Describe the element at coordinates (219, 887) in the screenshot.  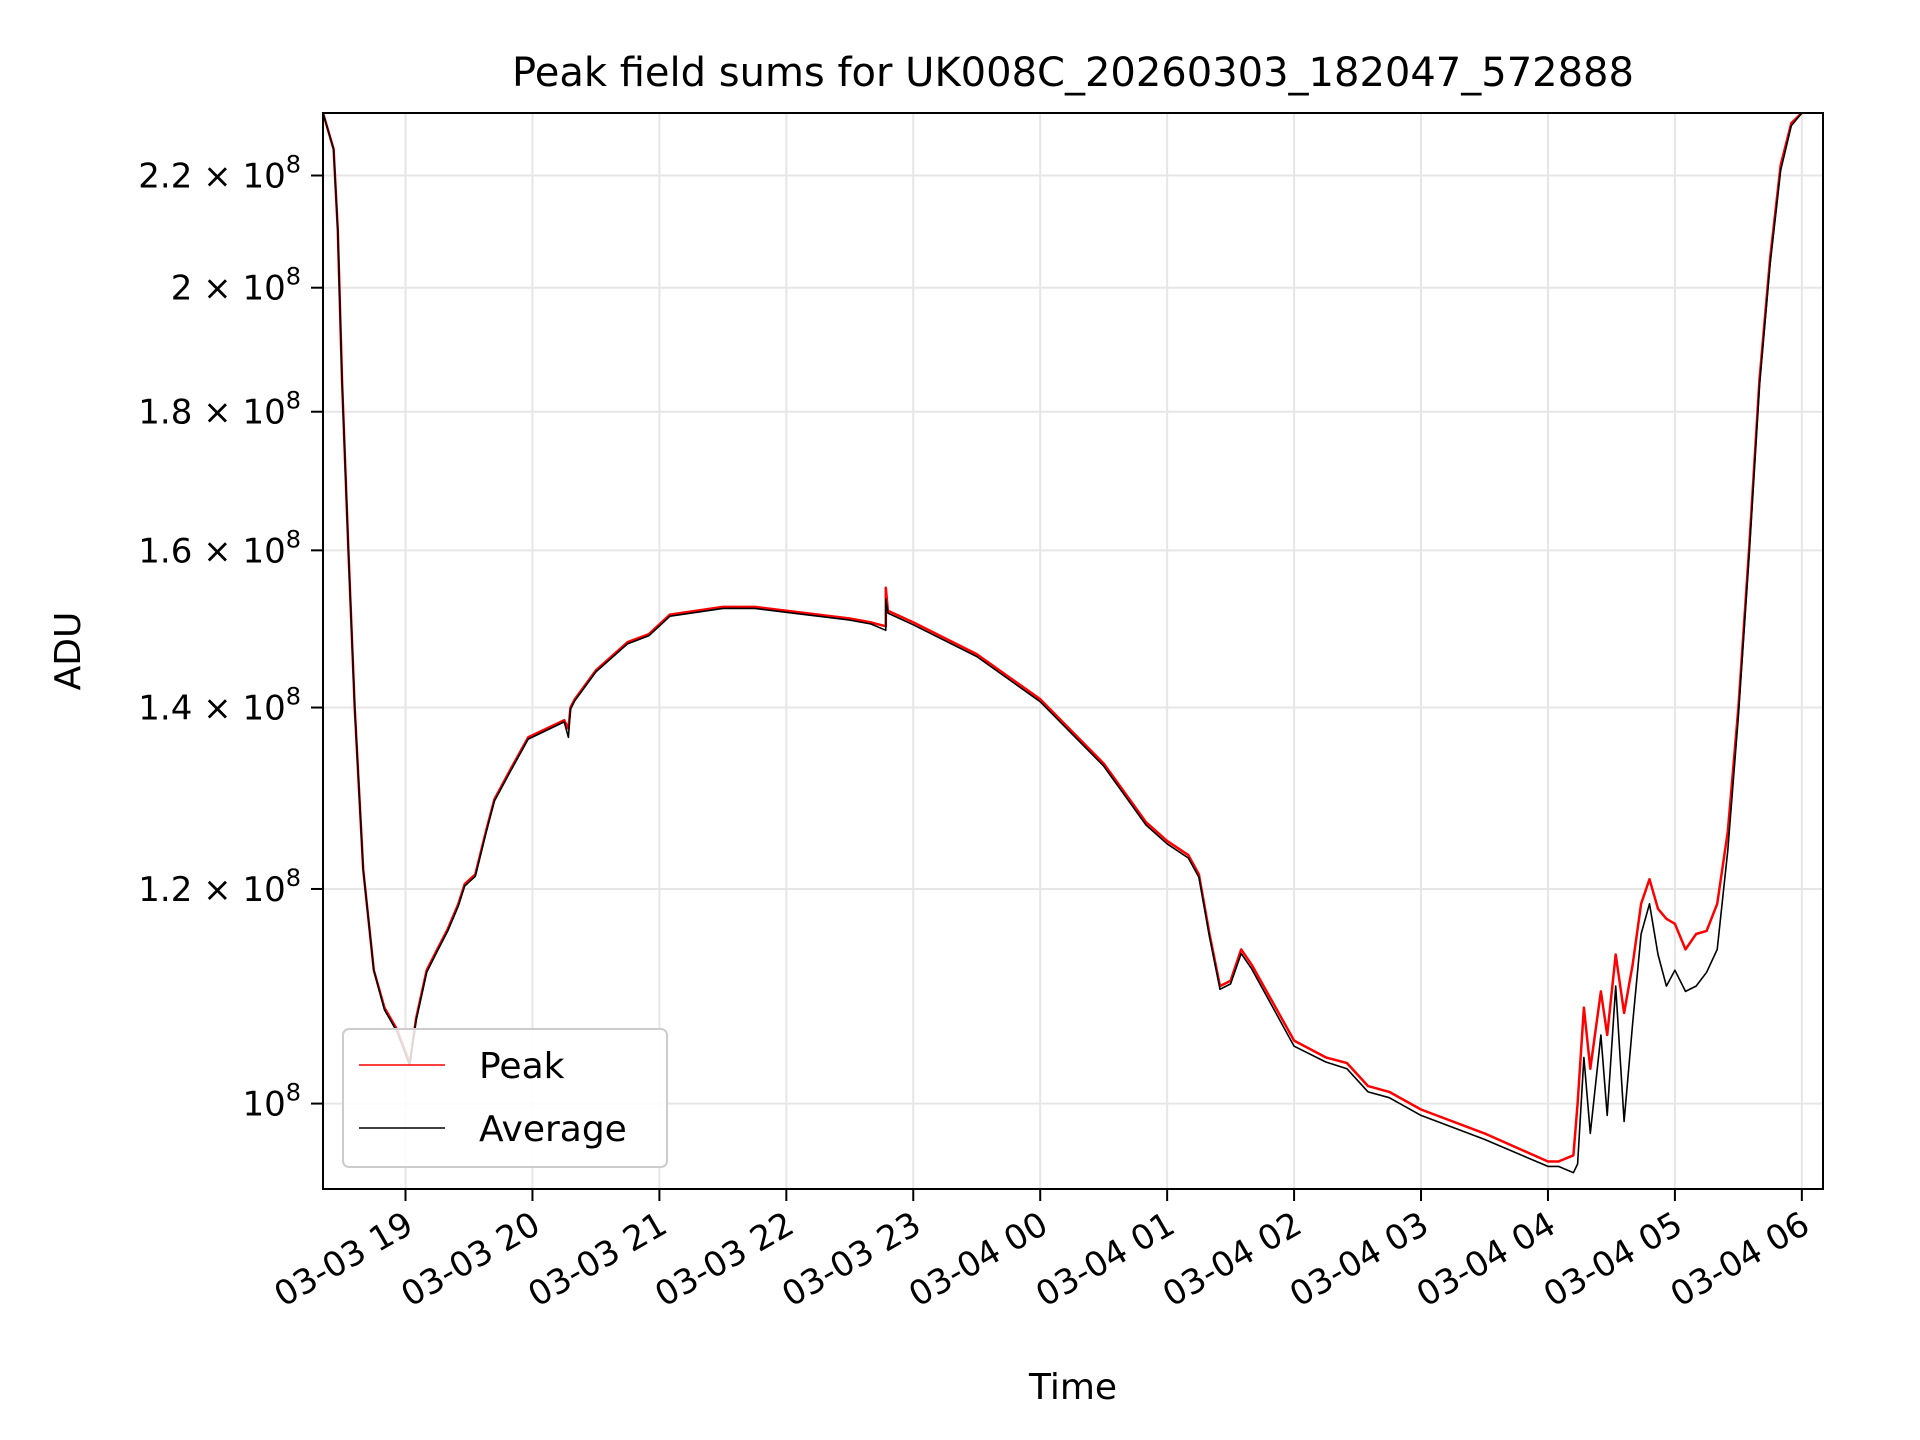
I see `y-tick-label: 1.2 × 108` at that location.